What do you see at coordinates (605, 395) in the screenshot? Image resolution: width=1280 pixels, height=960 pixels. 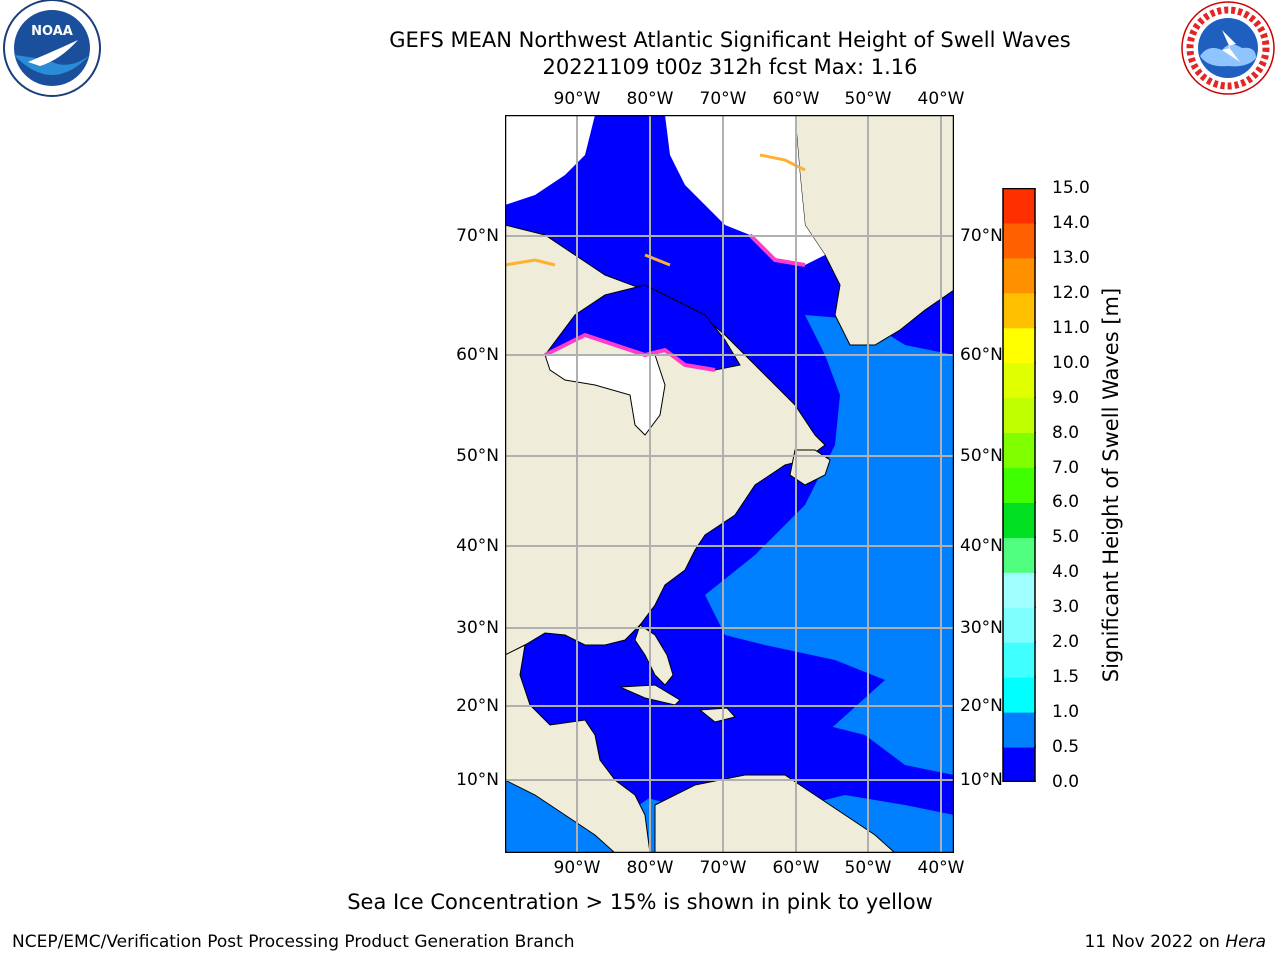 I see `sea-ice-hudson` at bounding box center [605, 395].